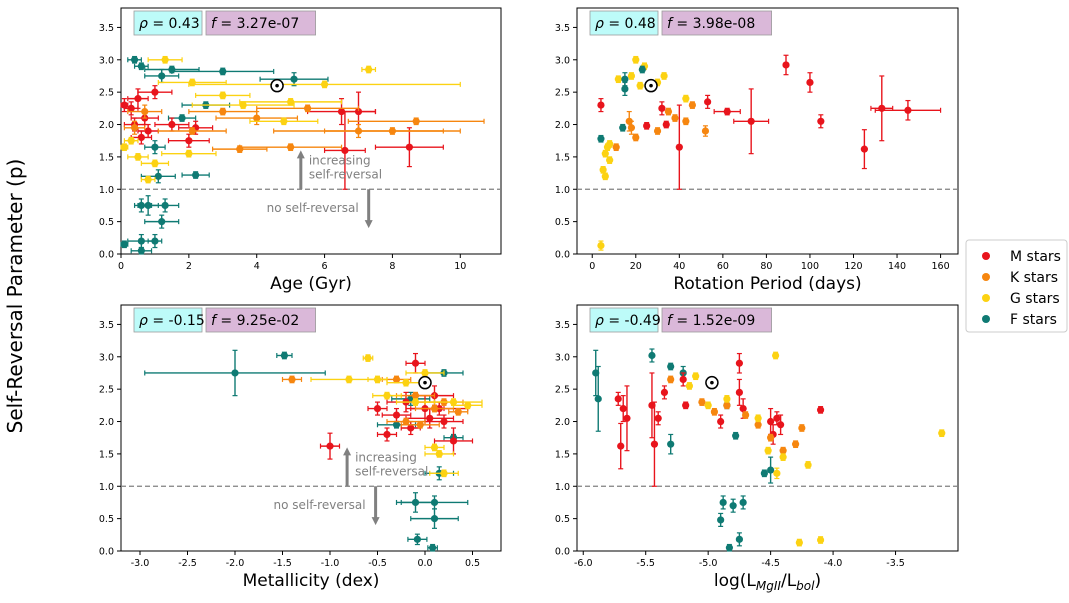  What do you see at coordinates (1019, 320) in the screenshot?
I see `legend-entry-f: F stars` at bounding box center [1019, 320].